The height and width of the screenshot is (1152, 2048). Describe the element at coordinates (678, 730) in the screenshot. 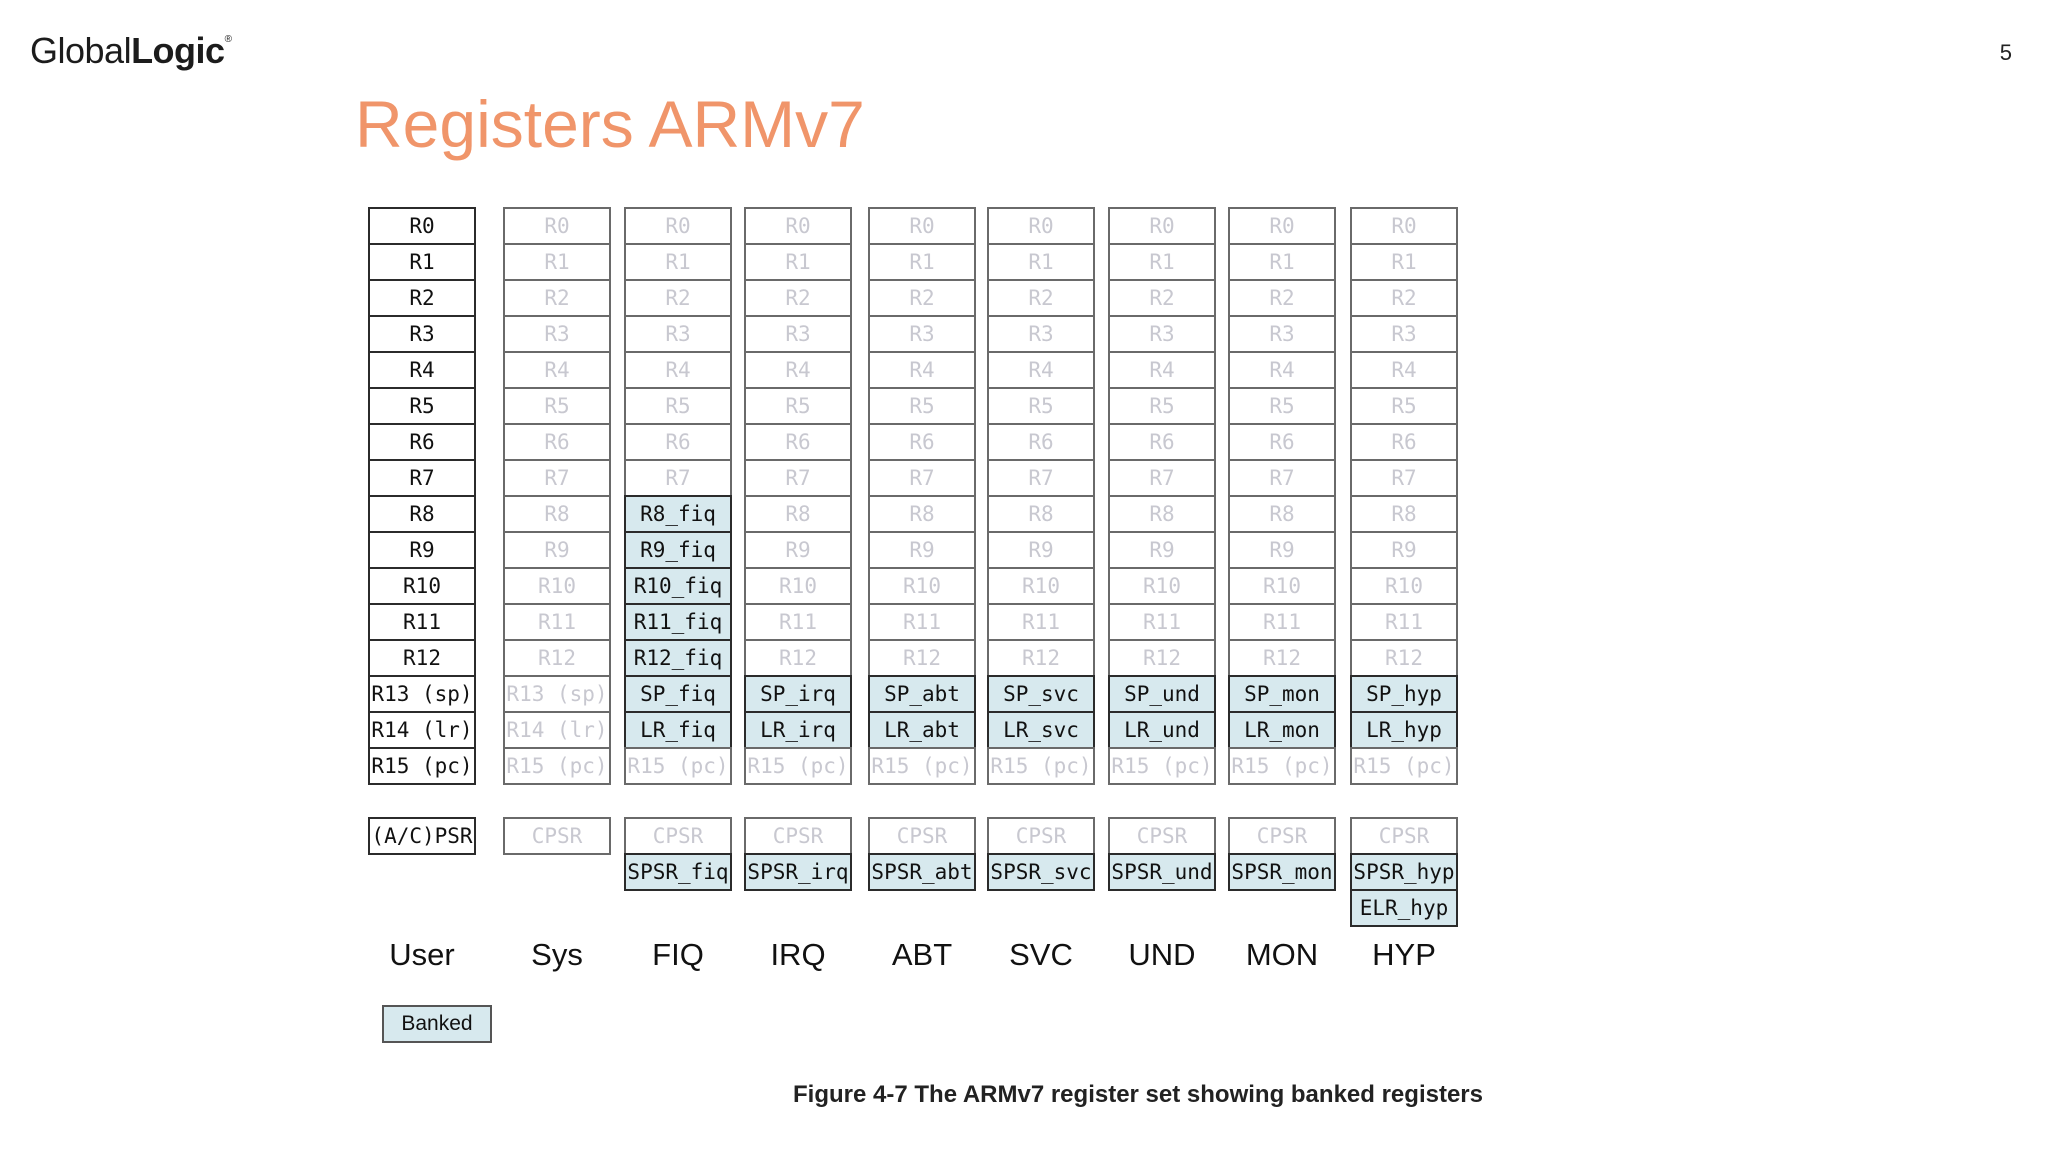

I see `register-cell: LR_fiq` at that location.